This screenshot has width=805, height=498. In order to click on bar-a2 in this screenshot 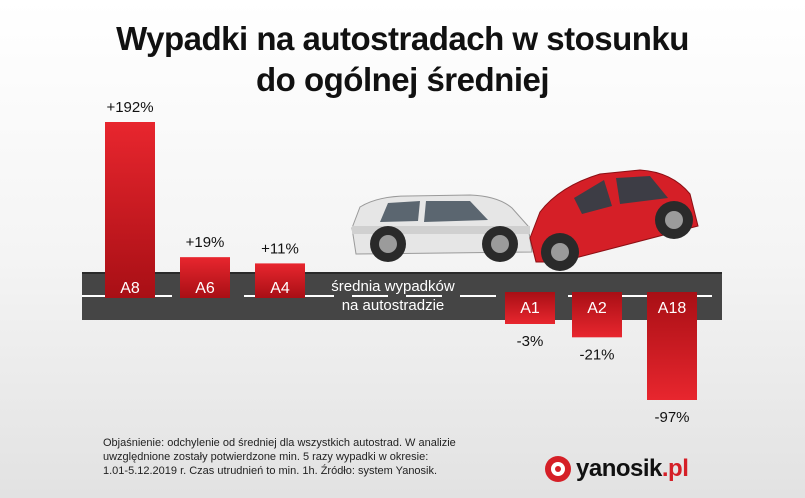, I will do `click(597, 315)`.